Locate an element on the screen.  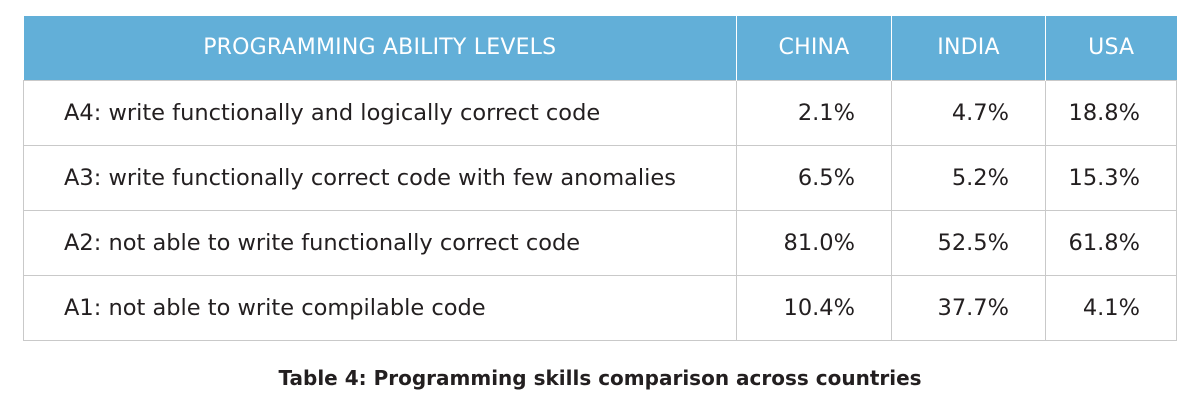
header-levels: PROGRAMMING ABILITY LEVELS is located at coordinates (380, 48).